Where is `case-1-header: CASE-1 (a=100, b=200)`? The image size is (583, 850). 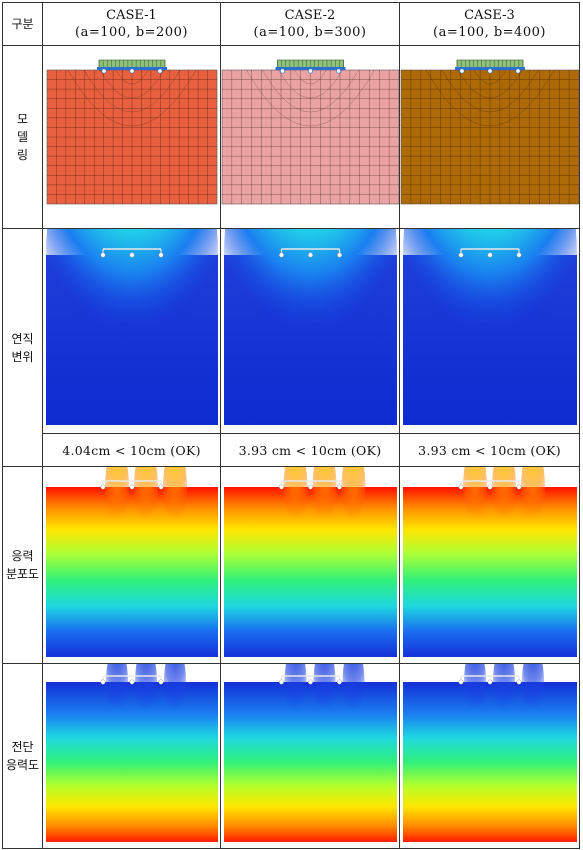 case-1-header: CASE-1 (a=100, b=200) is located at coordinates (131, 24).